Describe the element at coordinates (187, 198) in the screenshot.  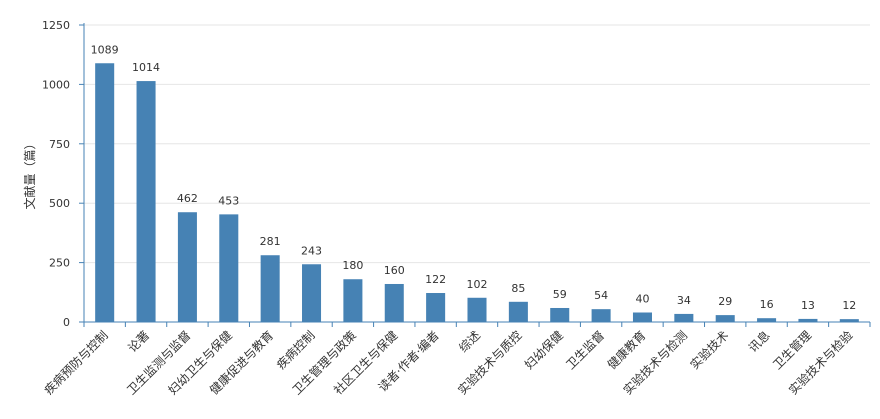
I see `data-label: 462` at that location.